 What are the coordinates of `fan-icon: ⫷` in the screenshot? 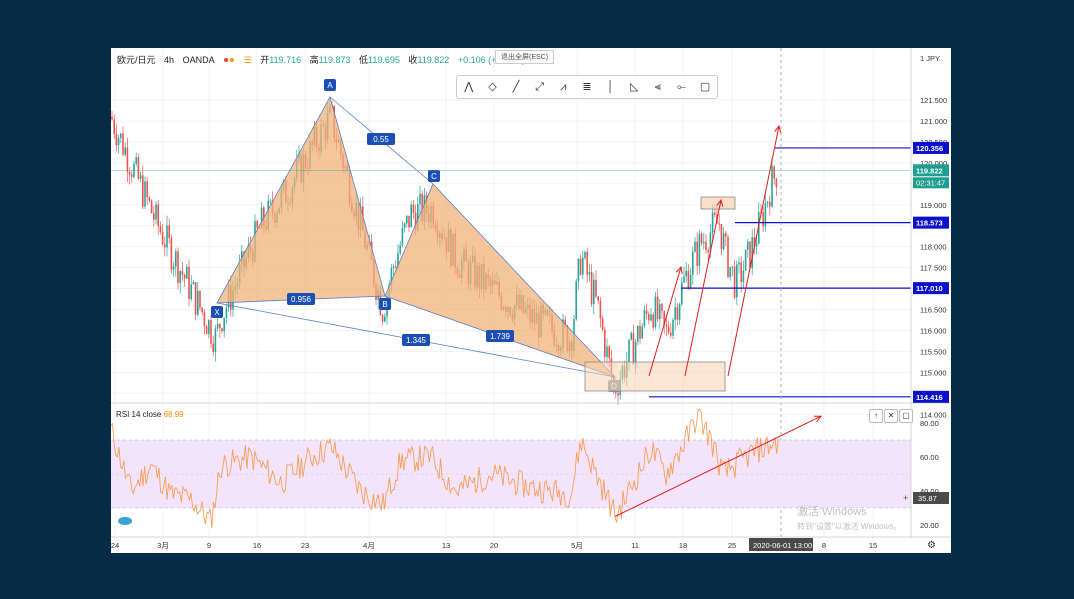 It's located at (657, 87).